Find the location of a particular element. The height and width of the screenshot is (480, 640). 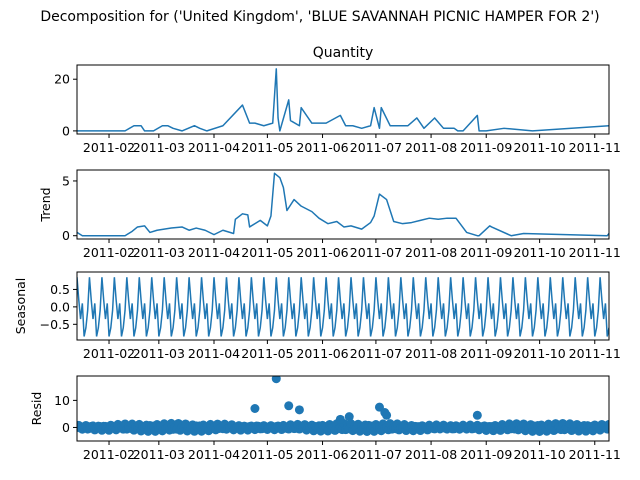

seasonal-line is located at coordinates (343, 307).